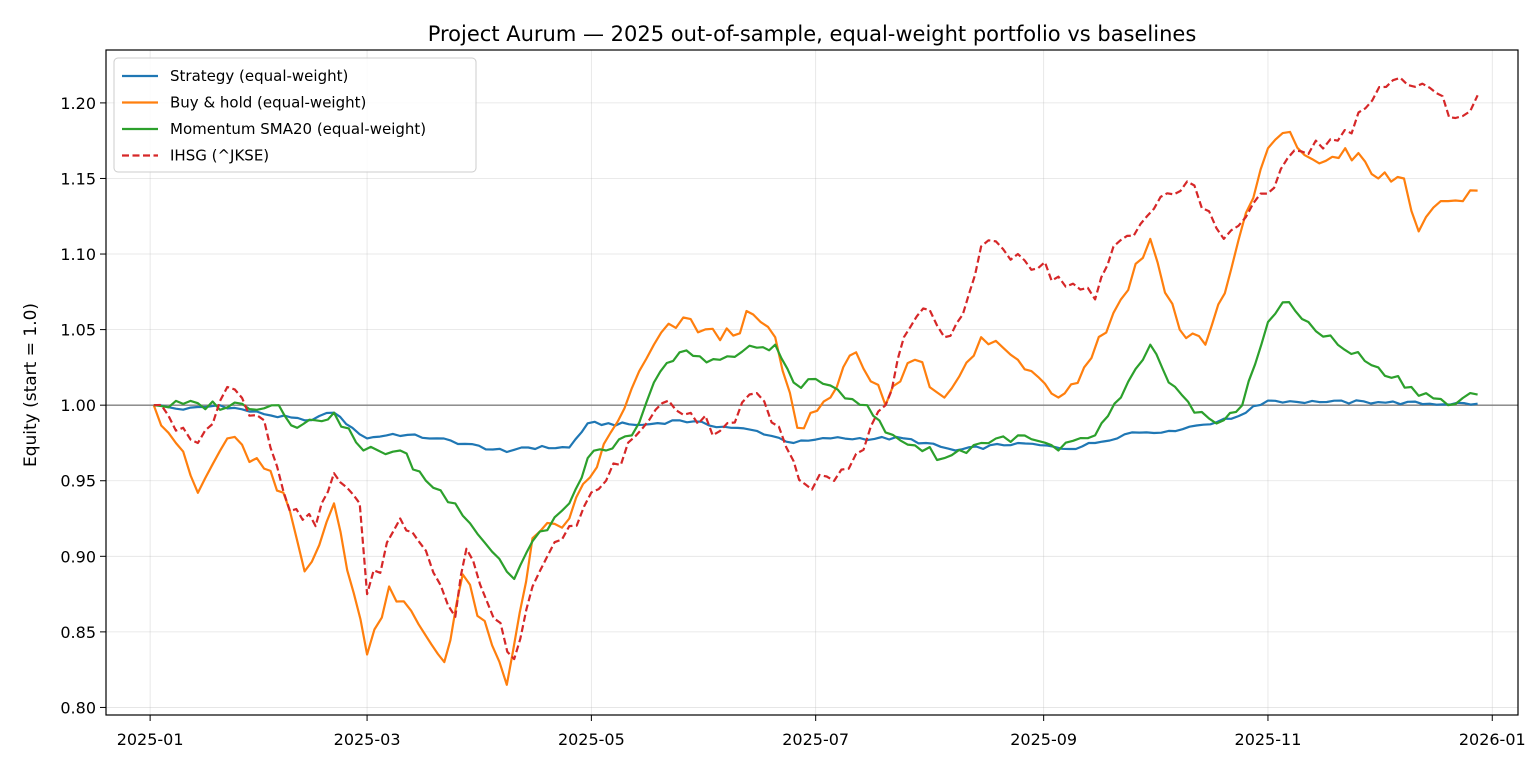 This screenshot has height=770, width=1540. What do you see at coordinates (78, 632) in the screenshot?
I see `y-tick-label: 0.85` at bounding box center [78, 632].